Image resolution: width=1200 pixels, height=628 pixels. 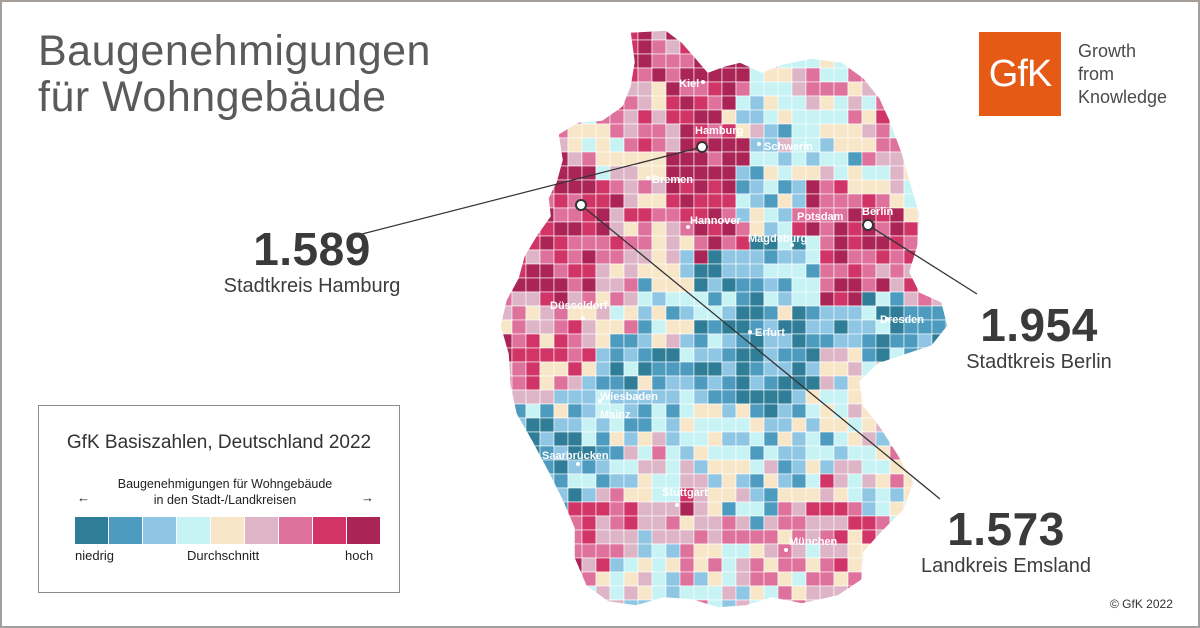 I want to click on city-label-erfurt: Erfurt, so click(x=770, y=333).